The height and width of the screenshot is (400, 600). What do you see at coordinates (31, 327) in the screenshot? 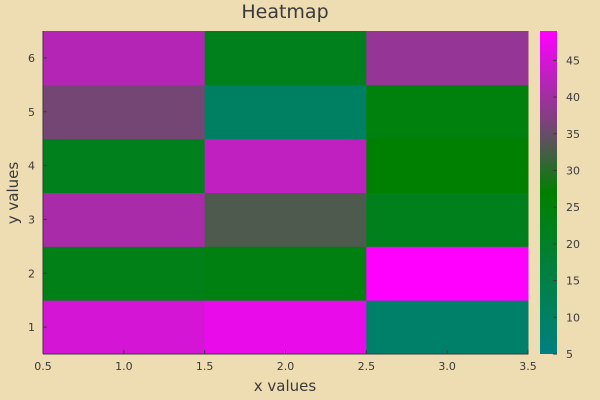
I see `y-tick-label: 1` at bounding box center [31, 327].